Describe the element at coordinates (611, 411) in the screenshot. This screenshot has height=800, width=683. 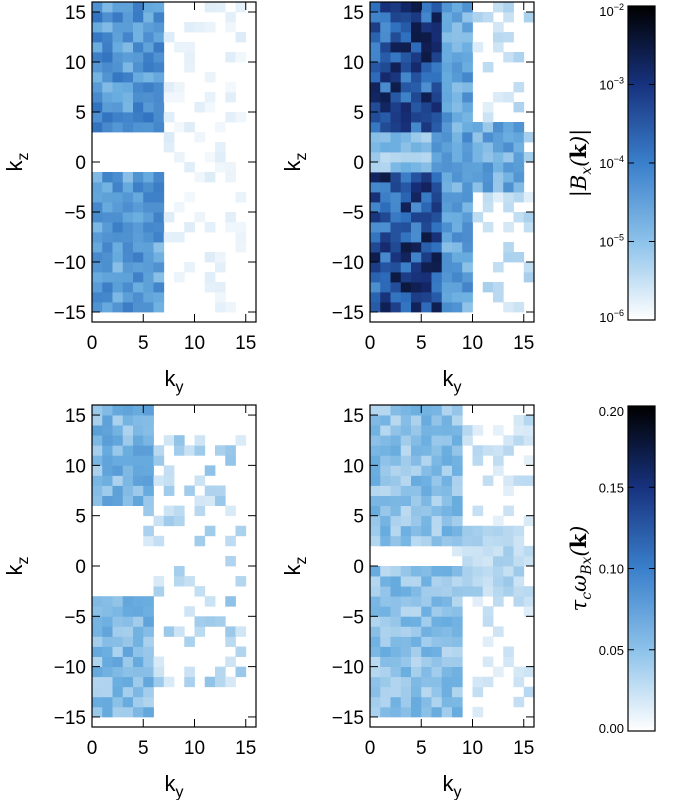
I see `colorbar-tick-label: 0.20` at that location.